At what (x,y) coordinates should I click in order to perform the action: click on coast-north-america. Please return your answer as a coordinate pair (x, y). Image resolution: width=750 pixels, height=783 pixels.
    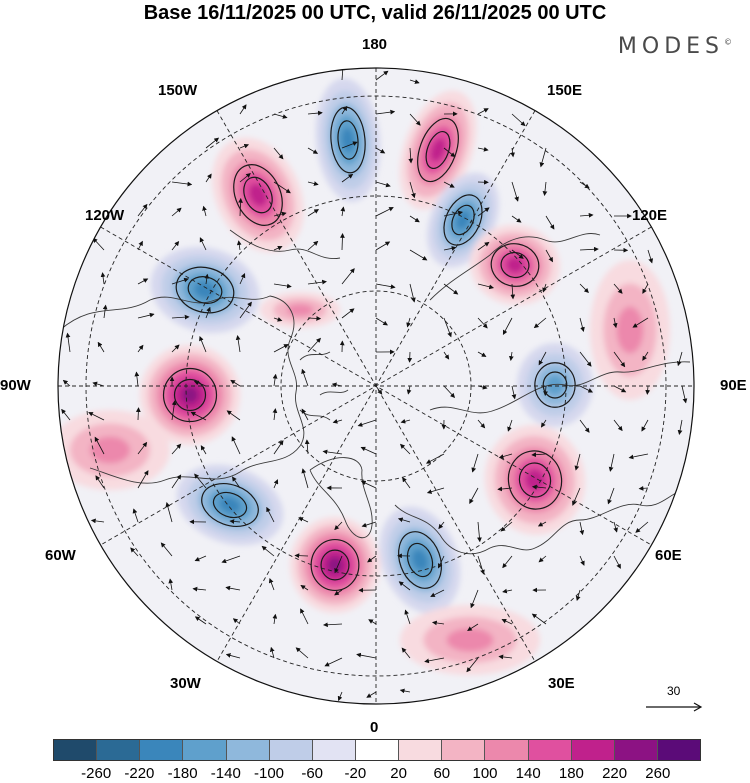
    Looking at the image, I should click on (182, 389).